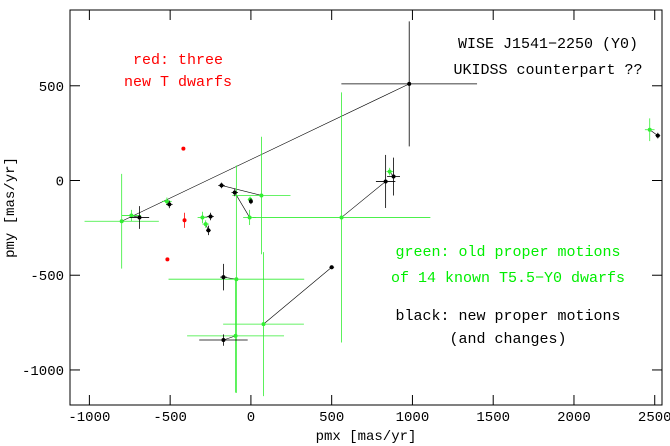 The height and width of the screenshot is (446, 670). What do you see at coordinates (547, 70) in the screenshot?
I see `annotation: UKIDSS counterpart ??` at bounding box center [547, 70].